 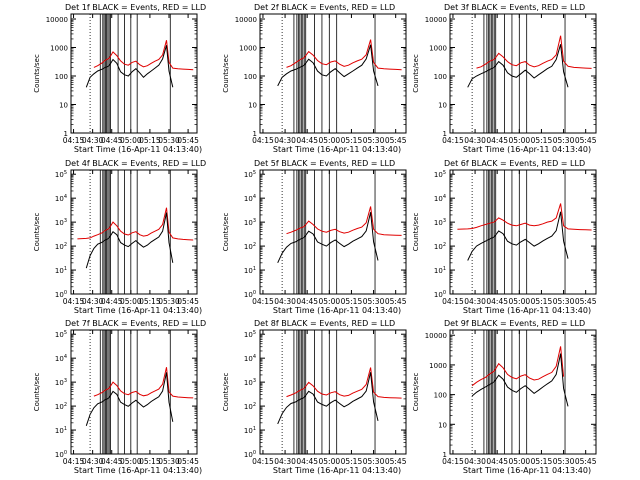 I want to click on panel-title: Det 8f BLACK = Events, RED = LLD, so click(x=324, y=323).